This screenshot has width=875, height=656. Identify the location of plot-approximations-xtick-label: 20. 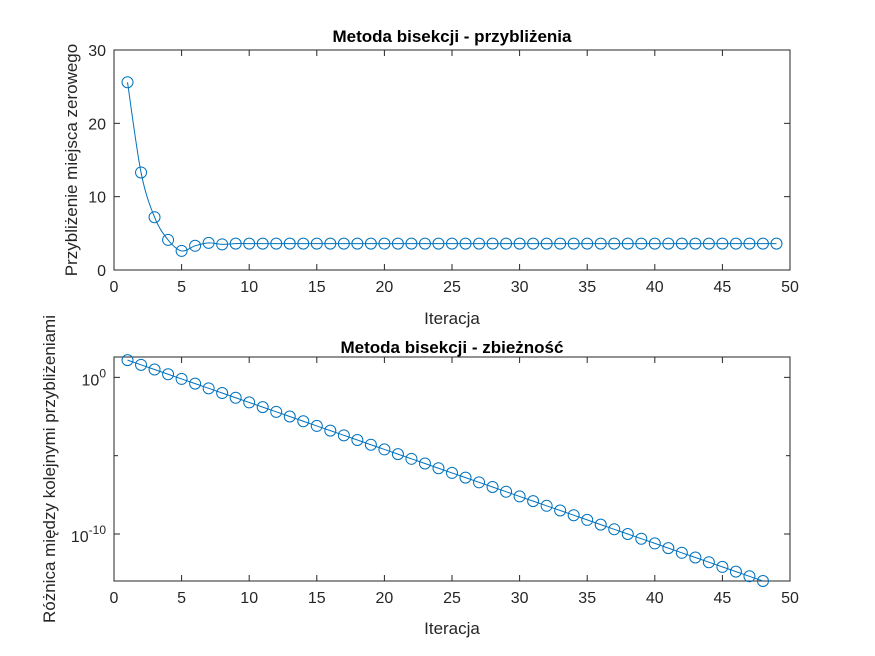
(385, 287).